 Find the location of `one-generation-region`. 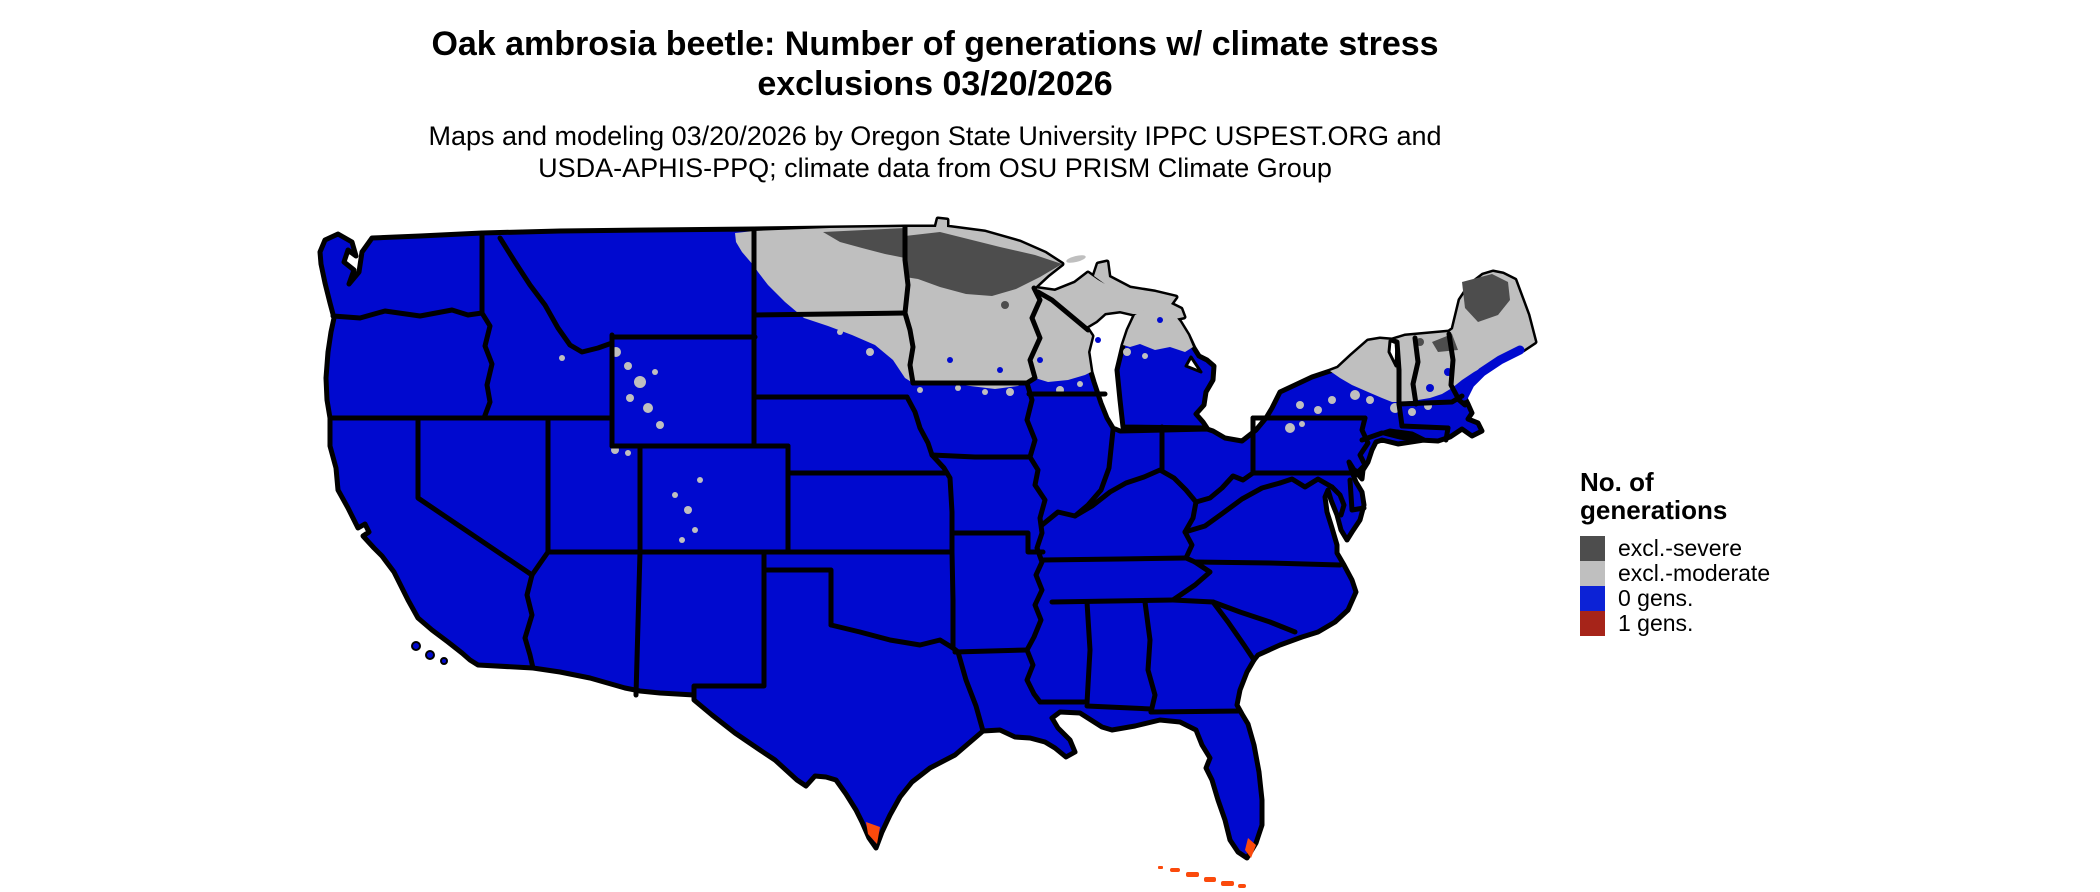

one-generation-region is located at coordinates (1061, 855).